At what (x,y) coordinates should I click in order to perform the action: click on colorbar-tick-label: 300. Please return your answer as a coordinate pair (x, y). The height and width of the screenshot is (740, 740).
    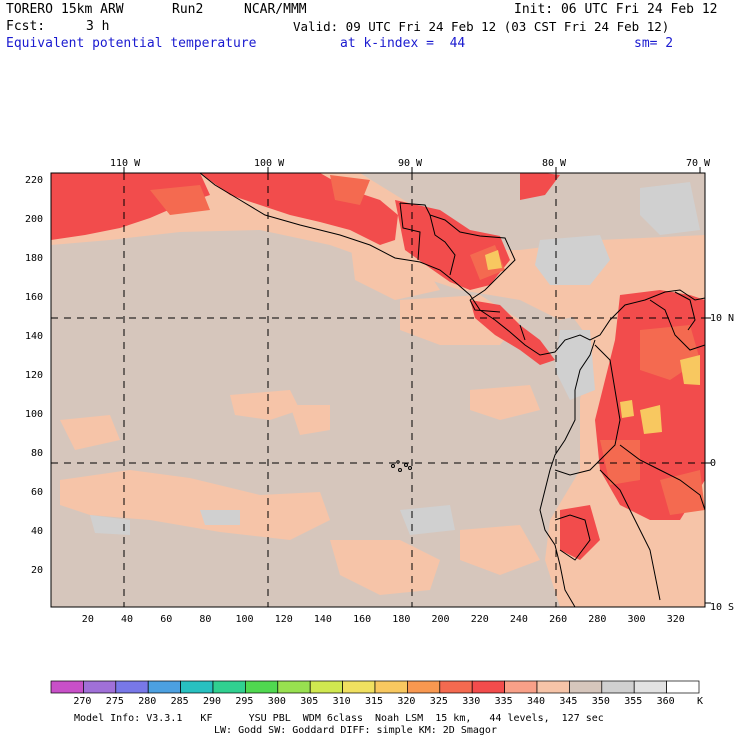
    Looking at the image, I should click on (276, 701).